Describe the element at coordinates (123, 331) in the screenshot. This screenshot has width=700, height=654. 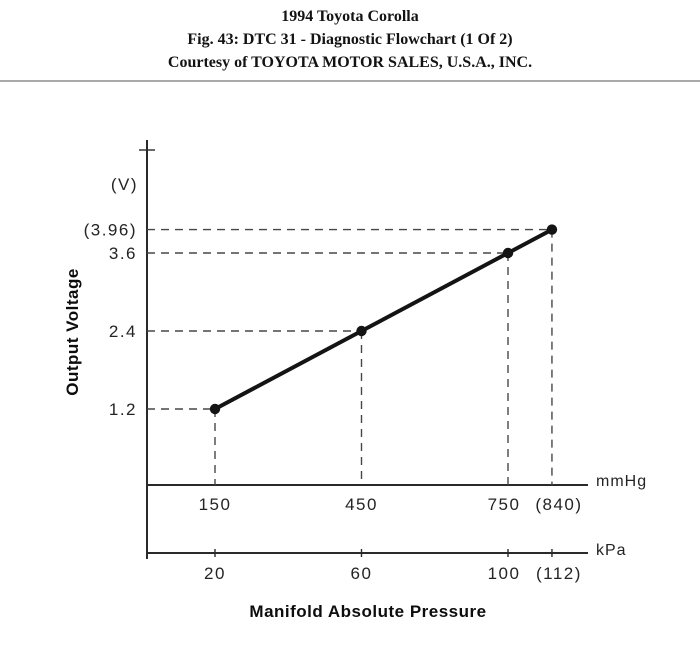
I see `voltage-tick-label: 2.4` at that location.